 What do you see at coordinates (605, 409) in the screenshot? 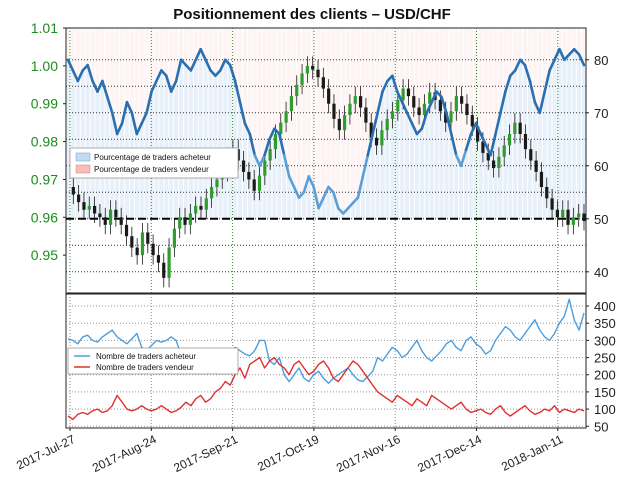
I see `bottom-right-tick-label: 100` at bounding box center [605, 409].